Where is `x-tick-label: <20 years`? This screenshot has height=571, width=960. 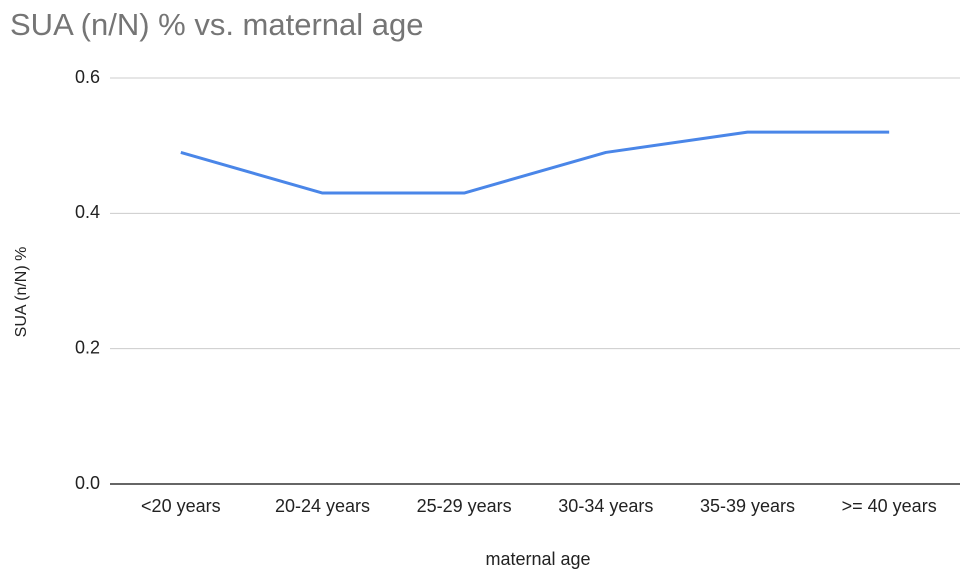 x-tick-label: <20 years is located at coordinates (181, 506).